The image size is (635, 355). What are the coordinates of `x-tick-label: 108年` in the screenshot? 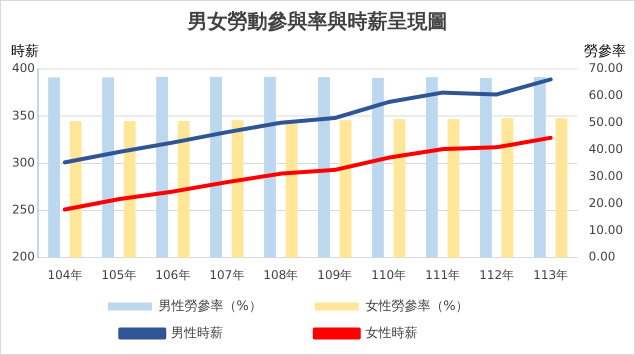 It's located at (280, 275).